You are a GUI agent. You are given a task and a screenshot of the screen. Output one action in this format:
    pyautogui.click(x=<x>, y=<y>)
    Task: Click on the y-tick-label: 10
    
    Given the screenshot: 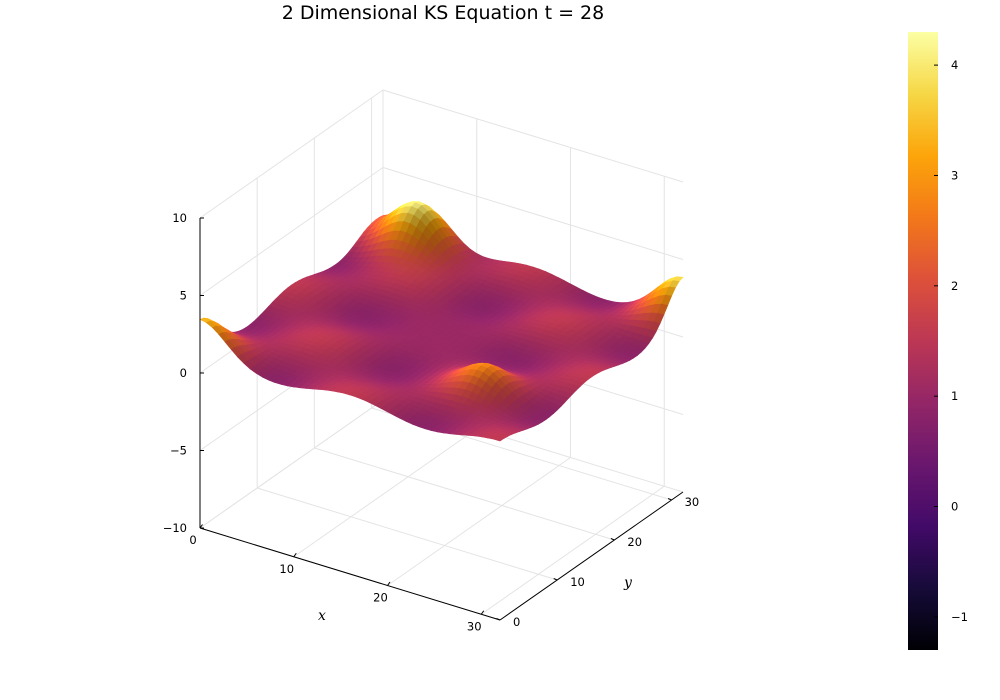 What is the action you would take?
    pyautogui.click(x=577, y=582)
    